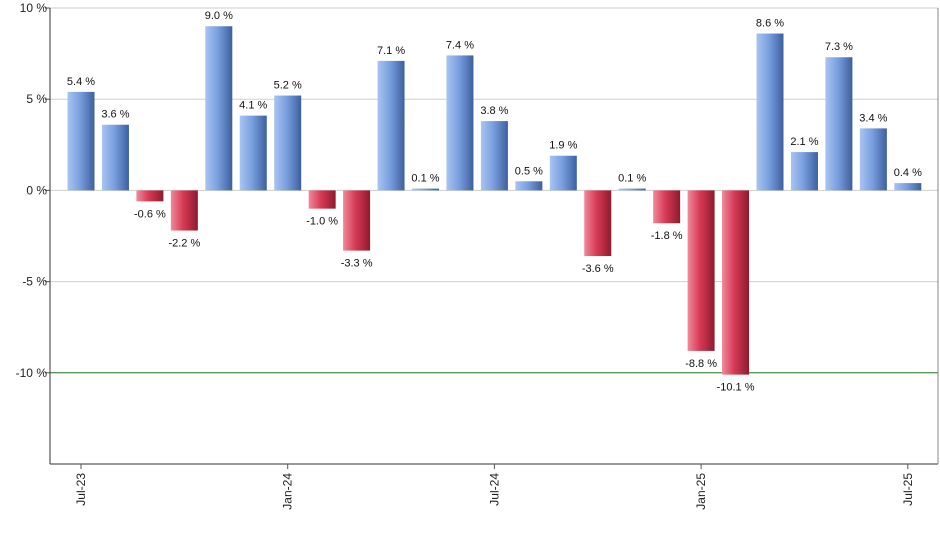 This screenshot has width=940, height=555. I want to click on data-label: 0.5 %, so click(529, 171).